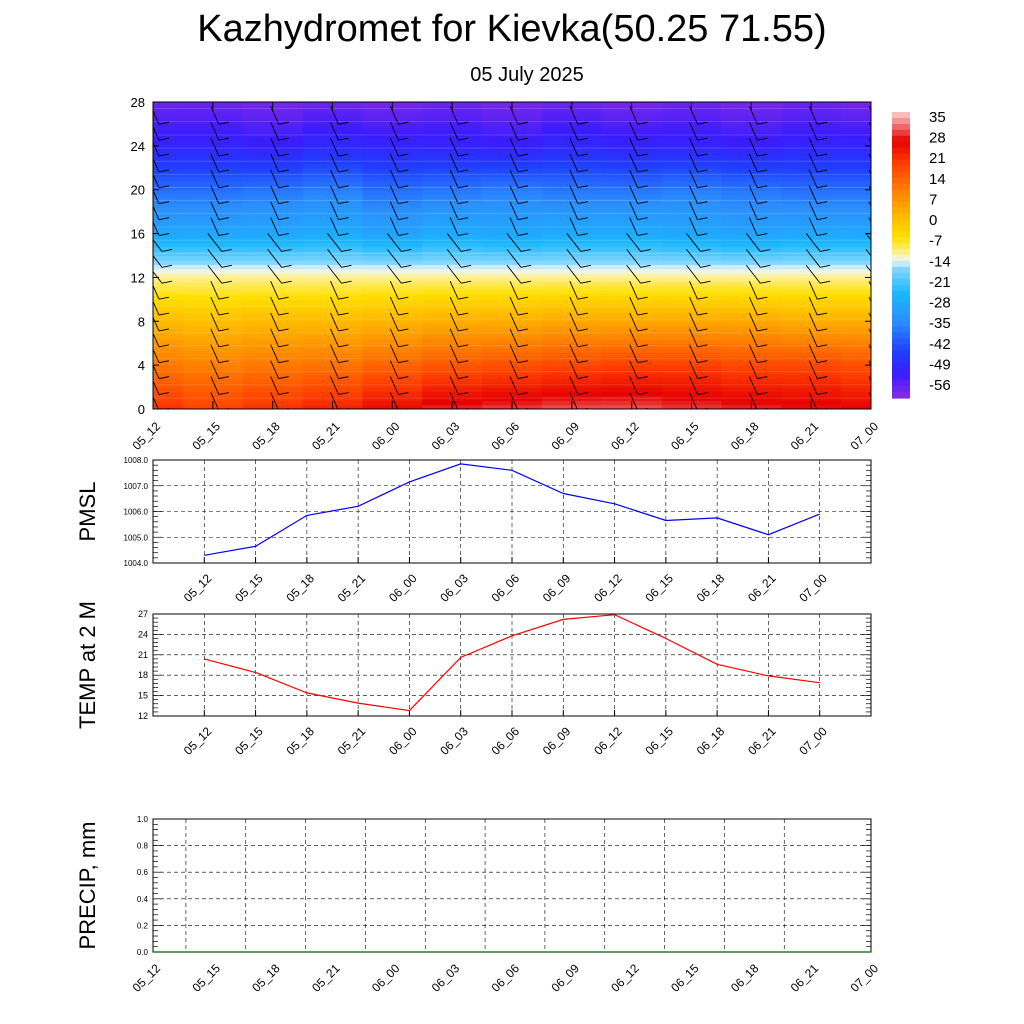  Describe the element at coordinates (326, 436) in the screenshot. I see `x-tick-label: 05_21` at that location.